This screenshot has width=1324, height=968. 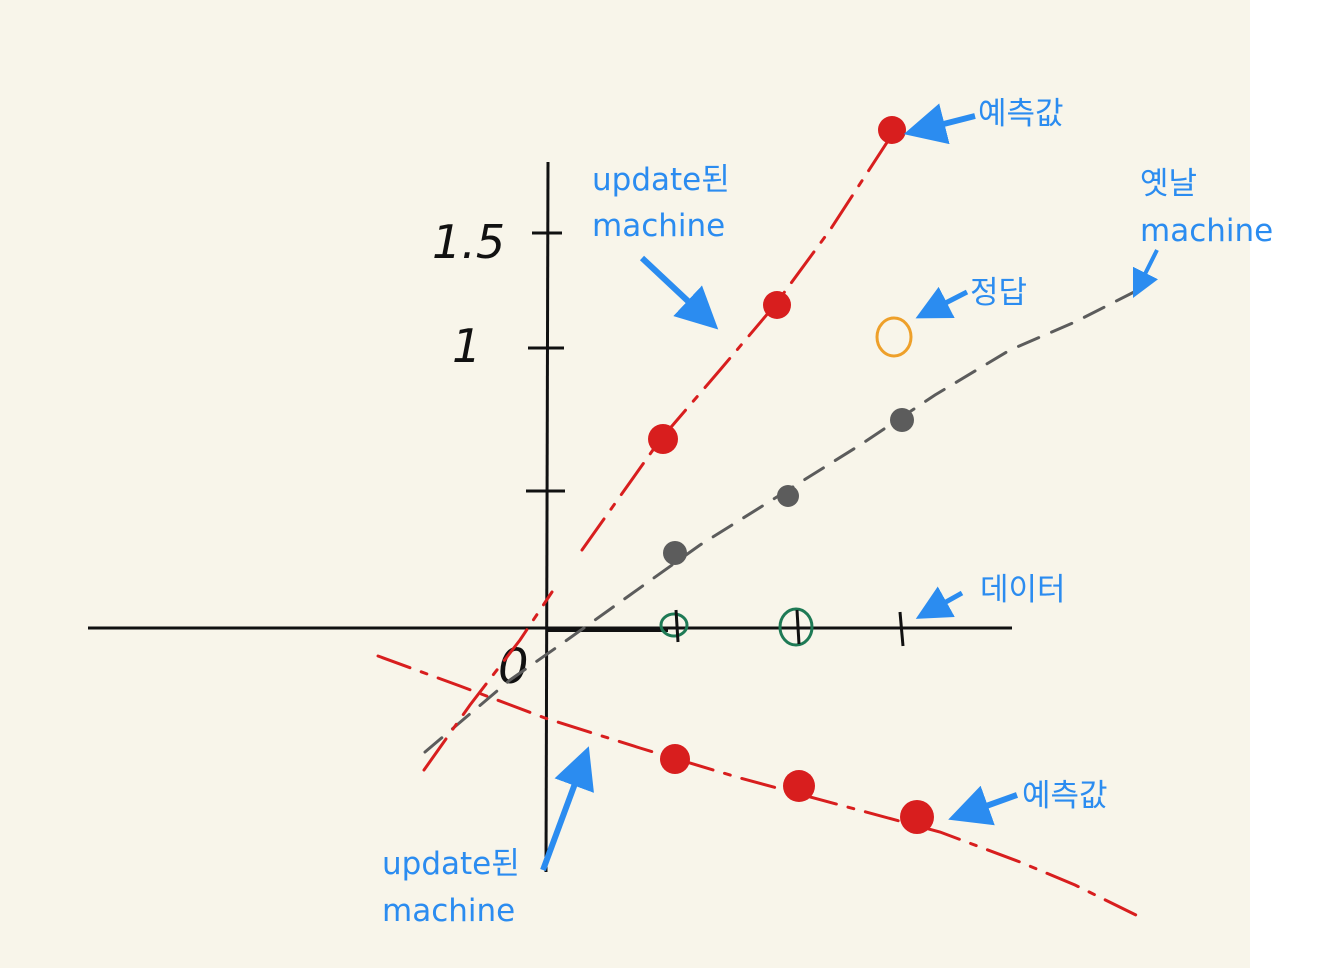 What do you see at coordinates (466, 346) in the screenshot?
I see `y-tick-label-1: 1` at bounding box center [466, 346].